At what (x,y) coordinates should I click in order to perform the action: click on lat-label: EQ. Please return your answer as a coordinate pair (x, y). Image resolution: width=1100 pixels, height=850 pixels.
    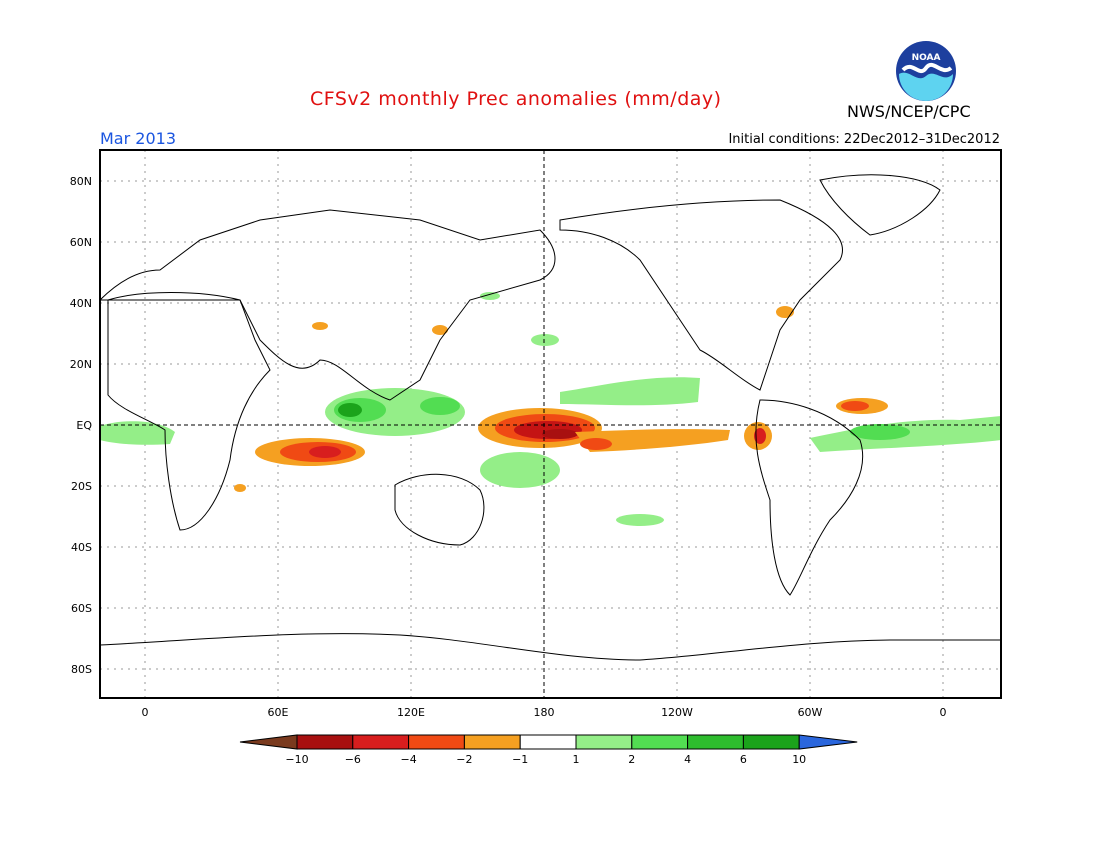
    Looking at the image, I should click on (84, 425).